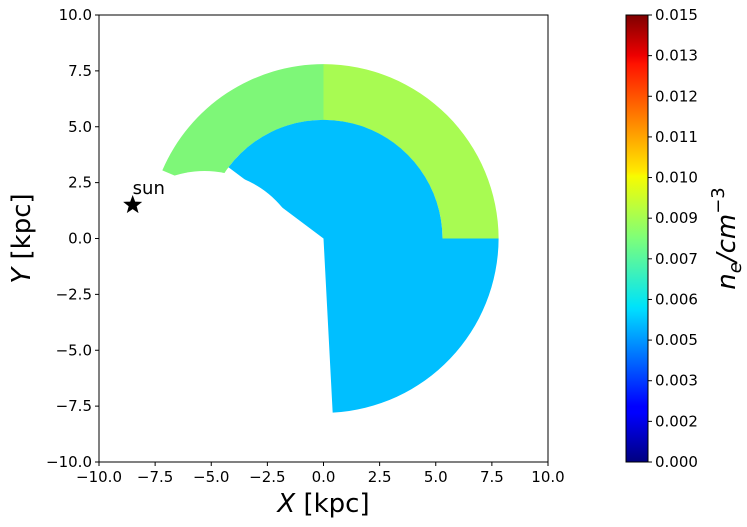 The image size is (747, 527). I want to click on x-axis-title: X [kpc], so click(322, 504).